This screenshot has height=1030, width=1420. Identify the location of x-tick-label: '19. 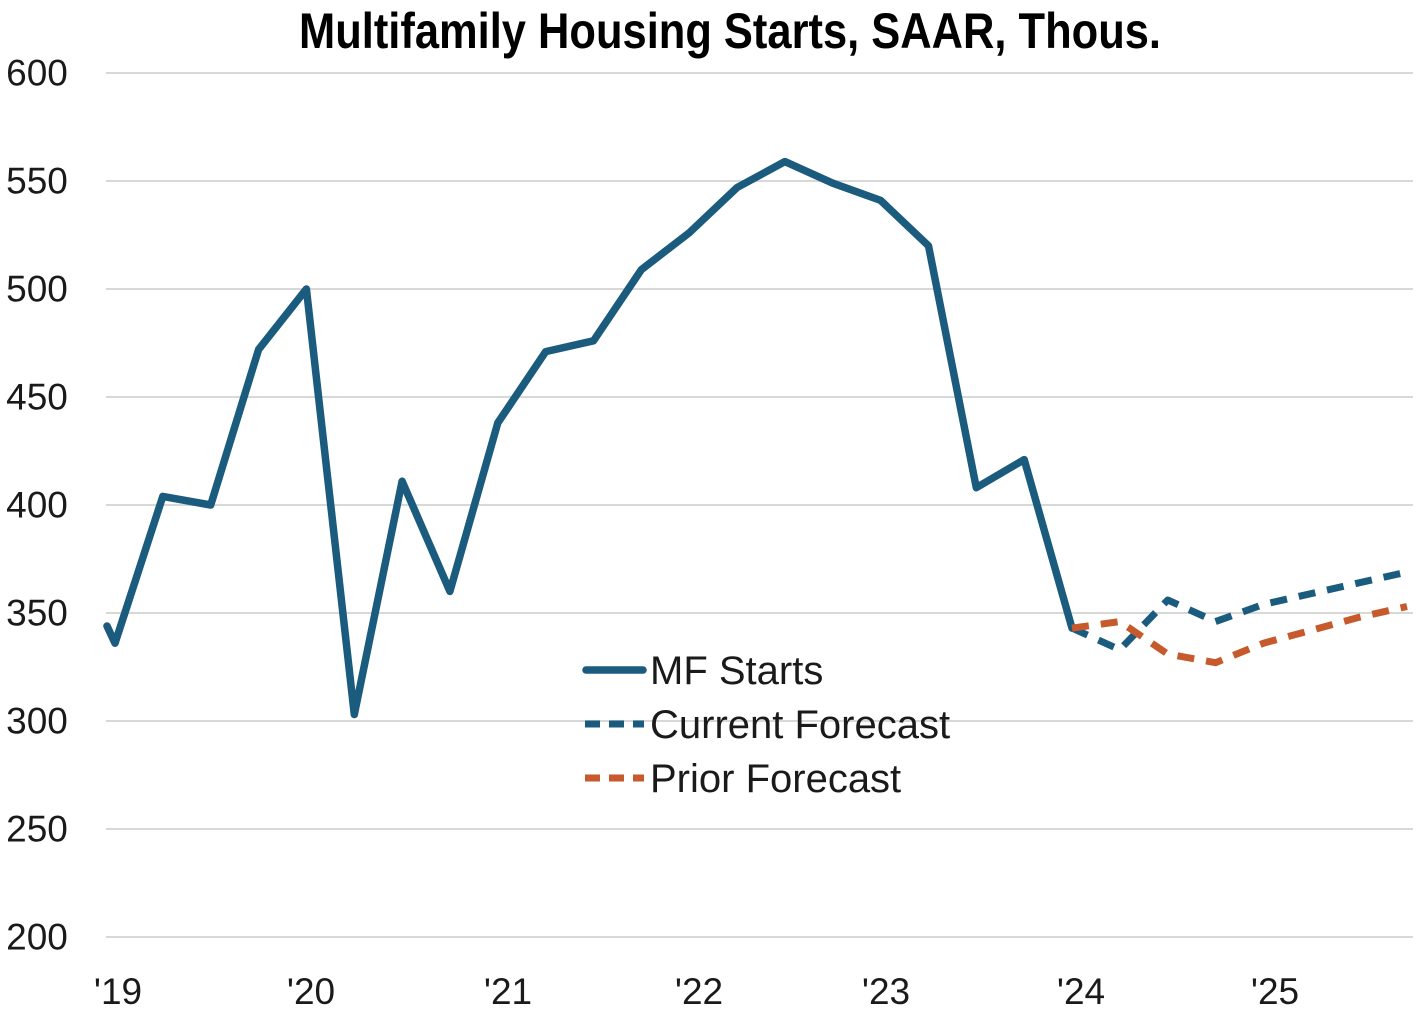
(118, 991).